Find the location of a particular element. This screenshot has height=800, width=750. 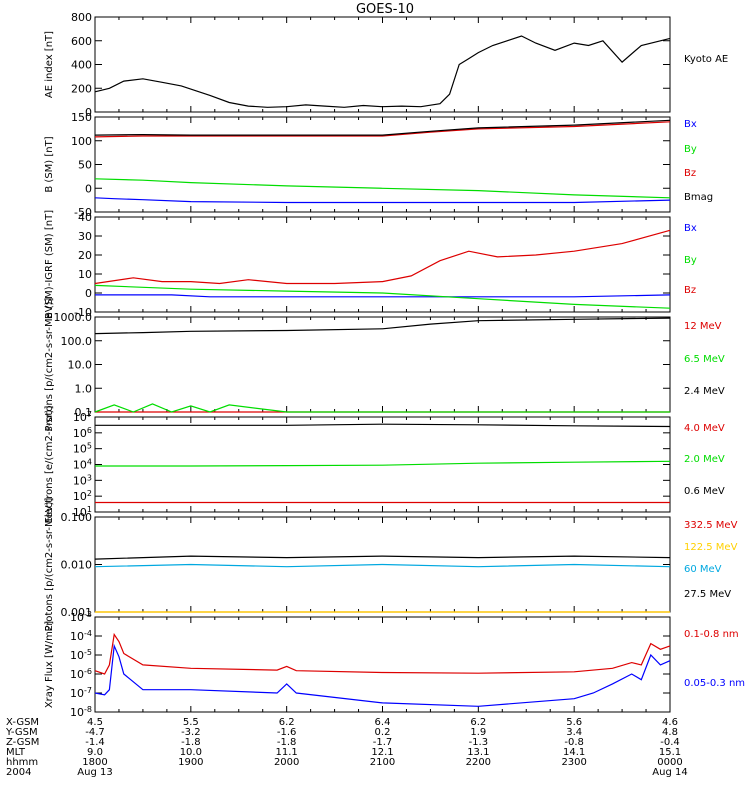

x-tick-label: 2000 is located at coordinates (286, 762).